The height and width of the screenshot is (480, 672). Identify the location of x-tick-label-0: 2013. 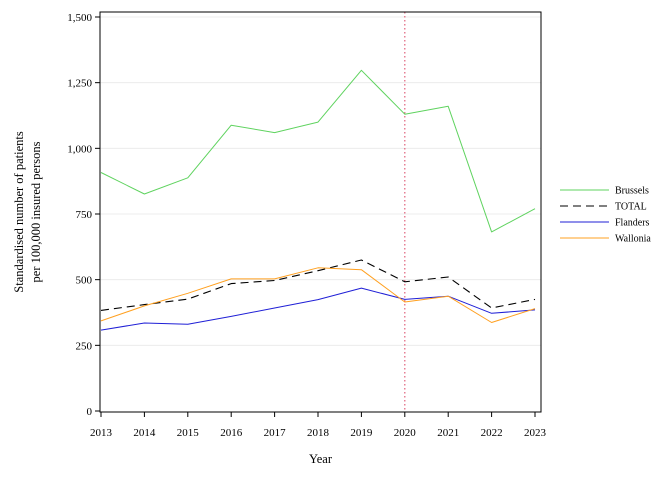
(101, 433).